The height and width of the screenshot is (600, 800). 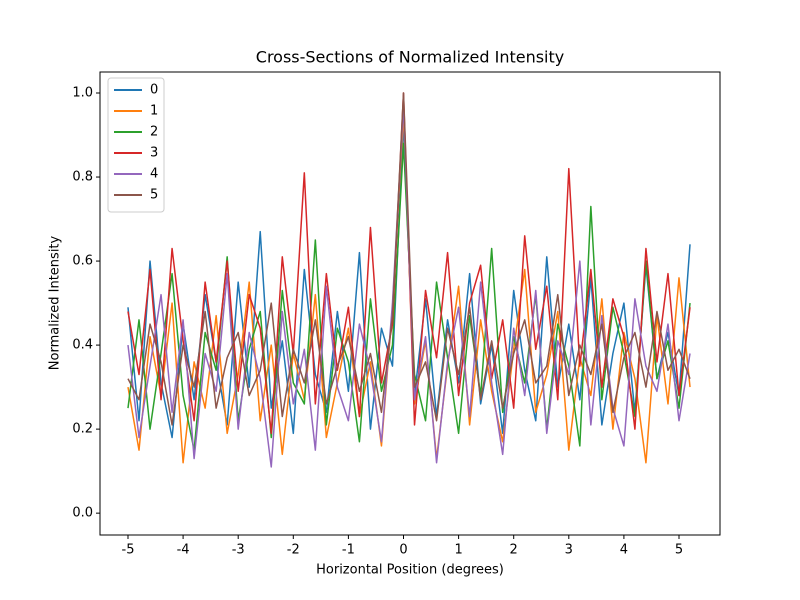 I want to click on legend-label: 1, so click(x=154, y=111).